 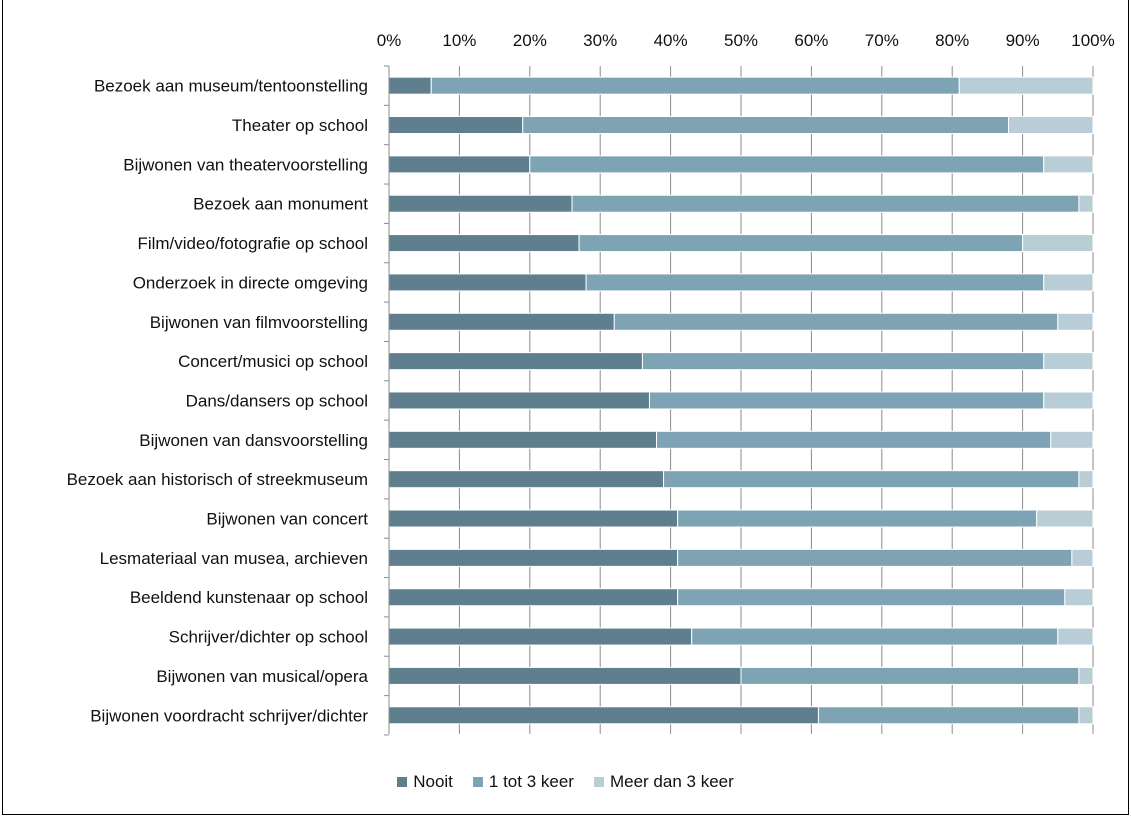 I want to click on x-tick-label: 40%, so click(x=671, y=40).